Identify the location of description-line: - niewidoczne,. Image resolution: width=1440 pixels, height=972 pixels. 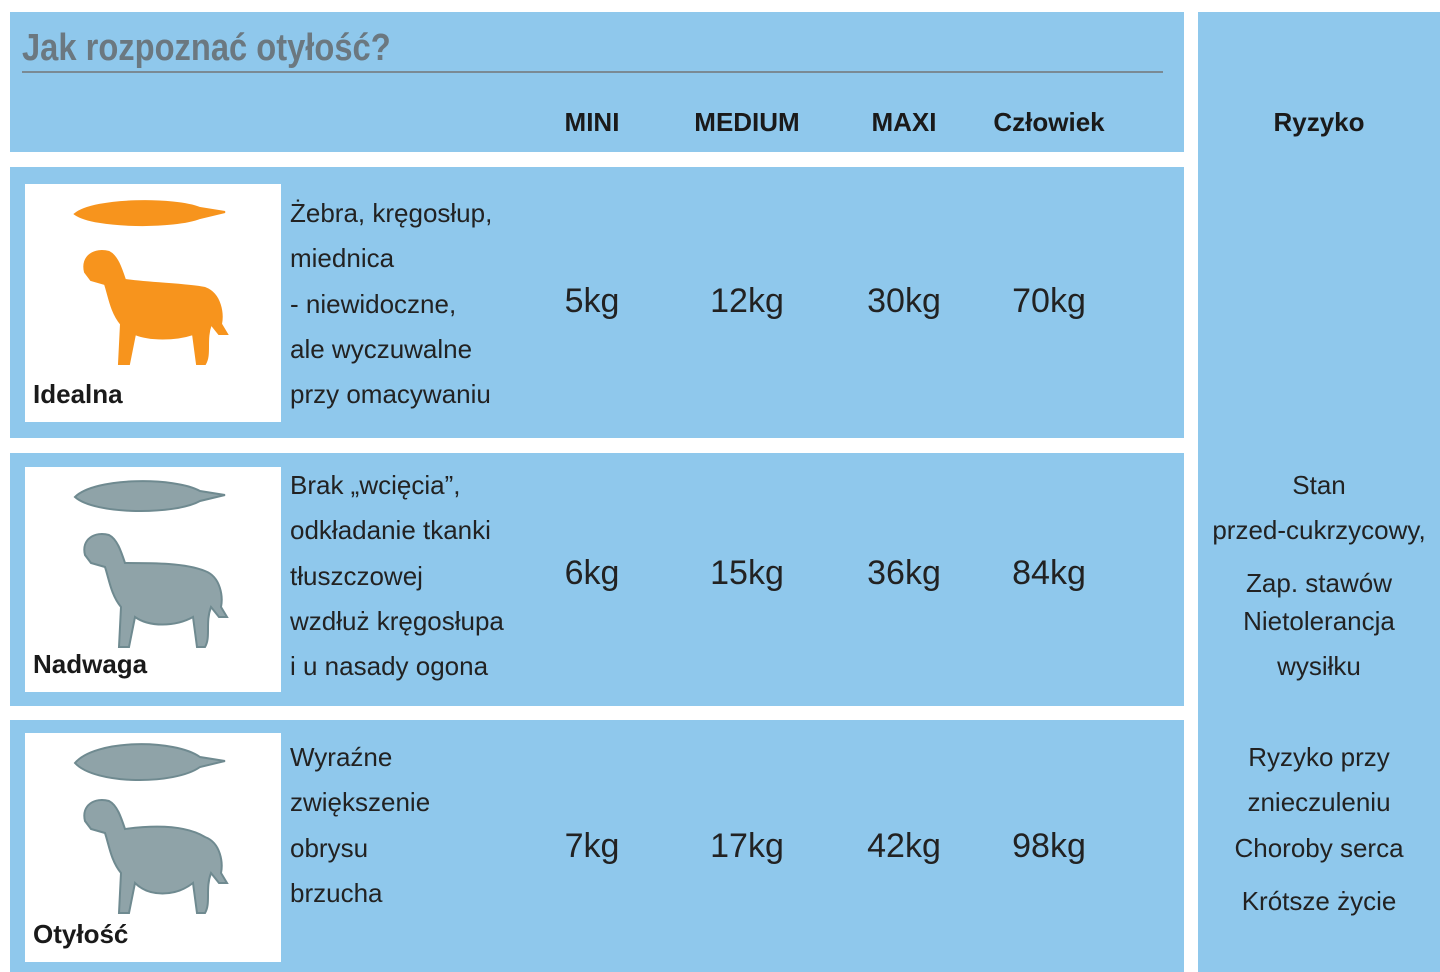
(373, 303).